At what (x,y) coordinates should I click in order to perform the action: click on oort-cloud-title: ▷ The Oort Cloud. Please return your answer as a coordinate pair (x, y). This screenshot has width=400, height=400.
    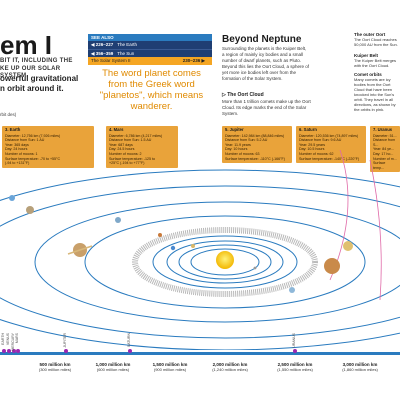
    Looking at the image, I should click on (243, 95).